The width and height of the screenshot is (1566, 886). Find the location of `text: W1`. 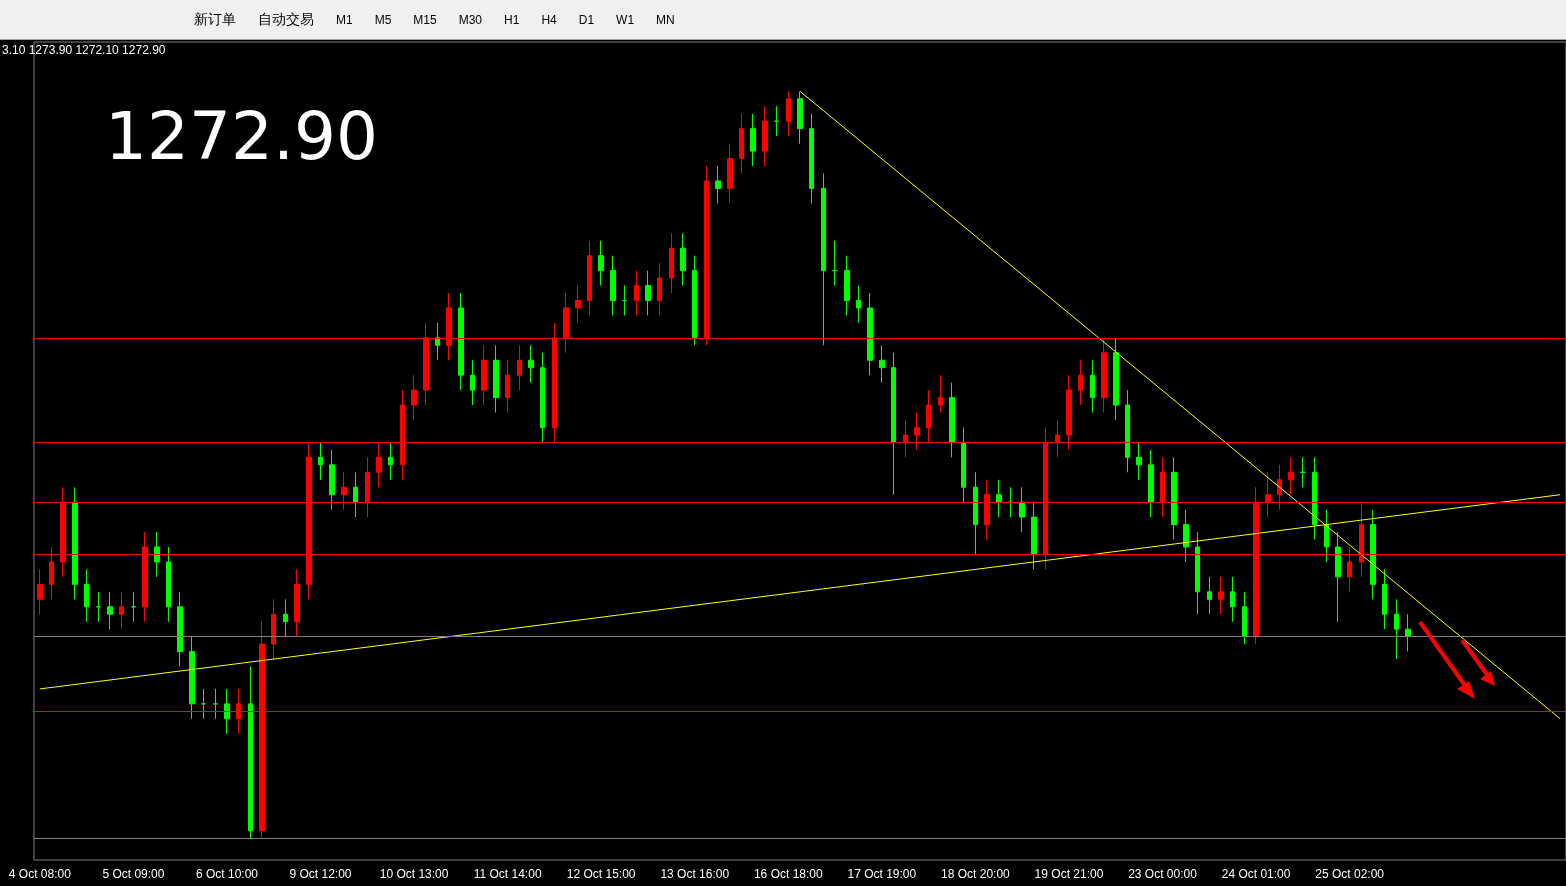

text: W1 is located at coordinates (625, 20).